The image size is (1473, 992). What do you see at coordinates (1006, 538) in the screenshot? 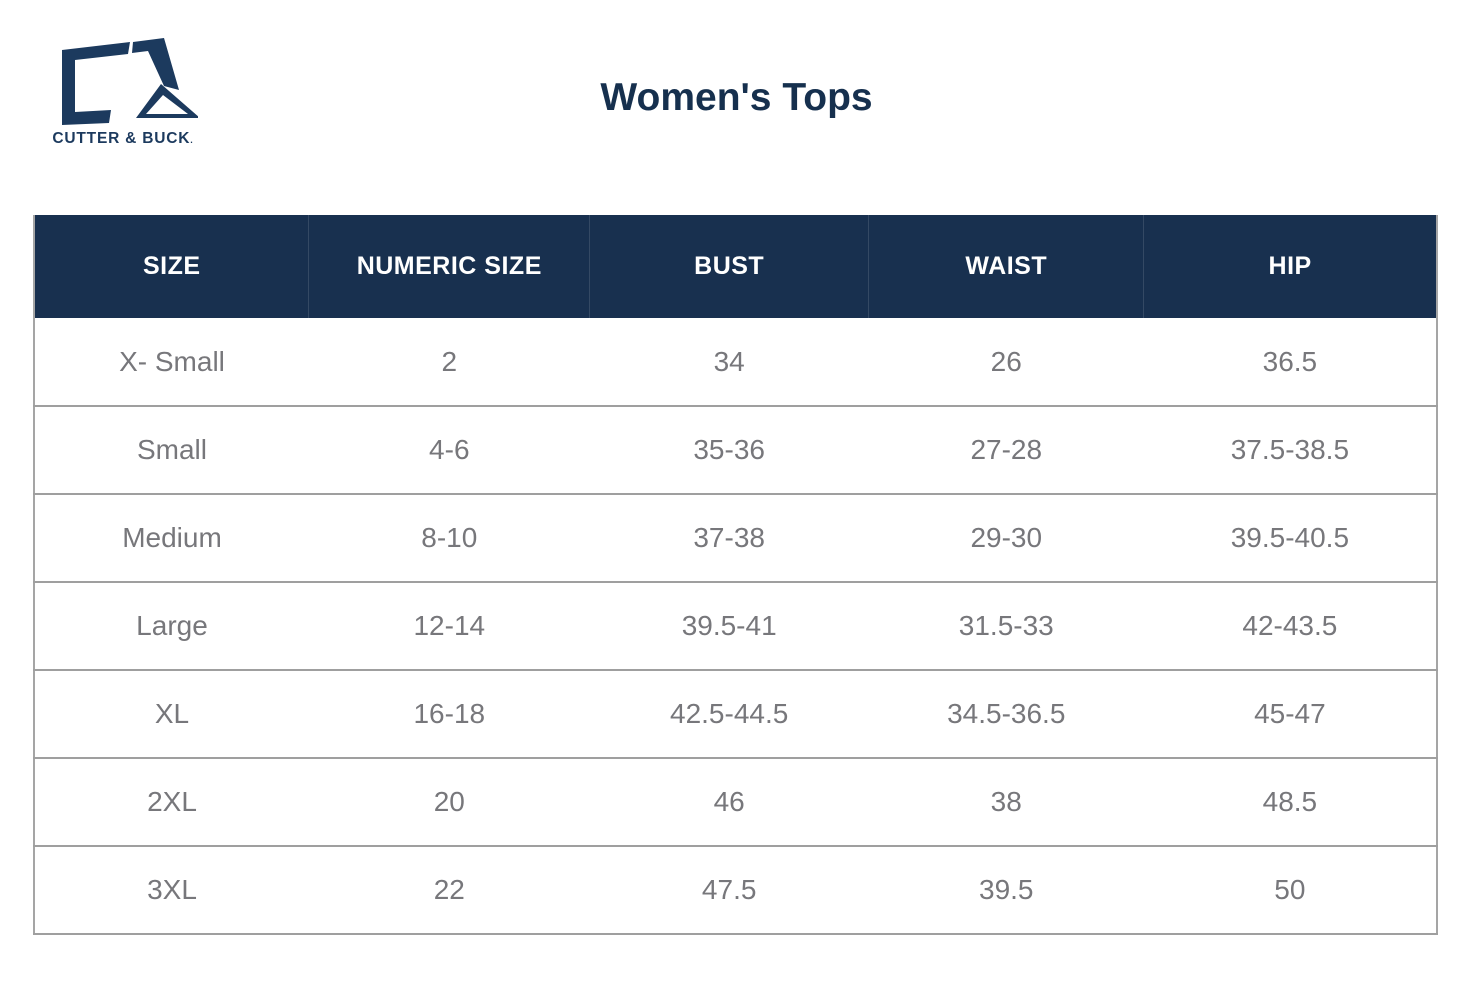
I see `cell-waist: 29-30` at bounding box center [1006, 538].